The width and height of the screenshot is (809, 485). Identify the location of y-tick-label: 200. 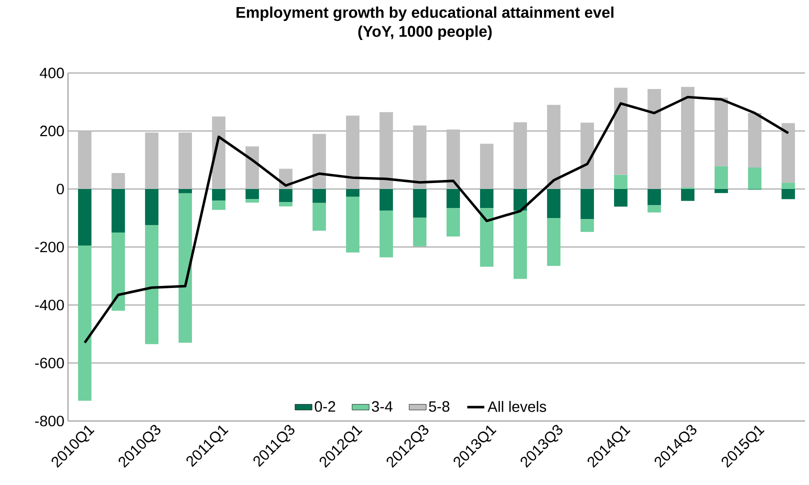
(52, 131).